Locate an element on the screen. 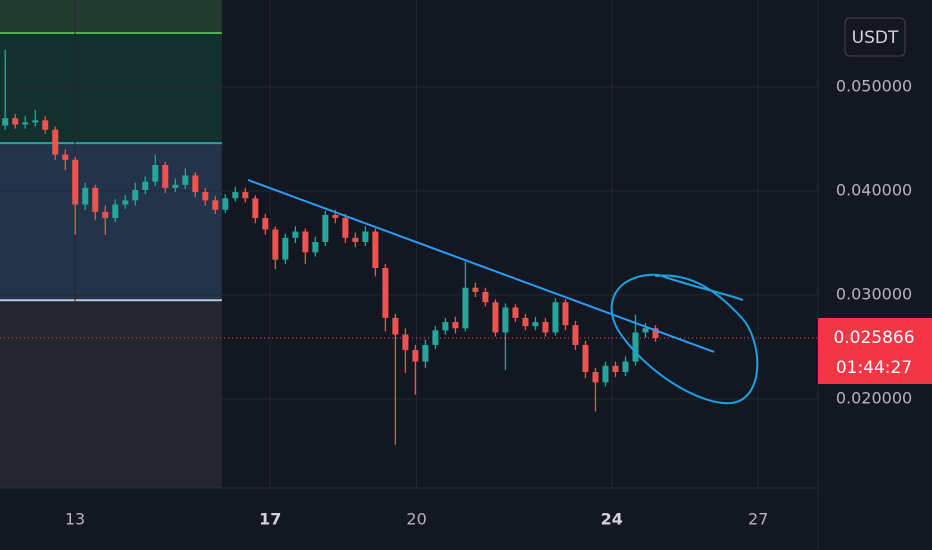 The height and width of the screenshot is (550, 932). risk-zone is located at coordinates (111, 222).